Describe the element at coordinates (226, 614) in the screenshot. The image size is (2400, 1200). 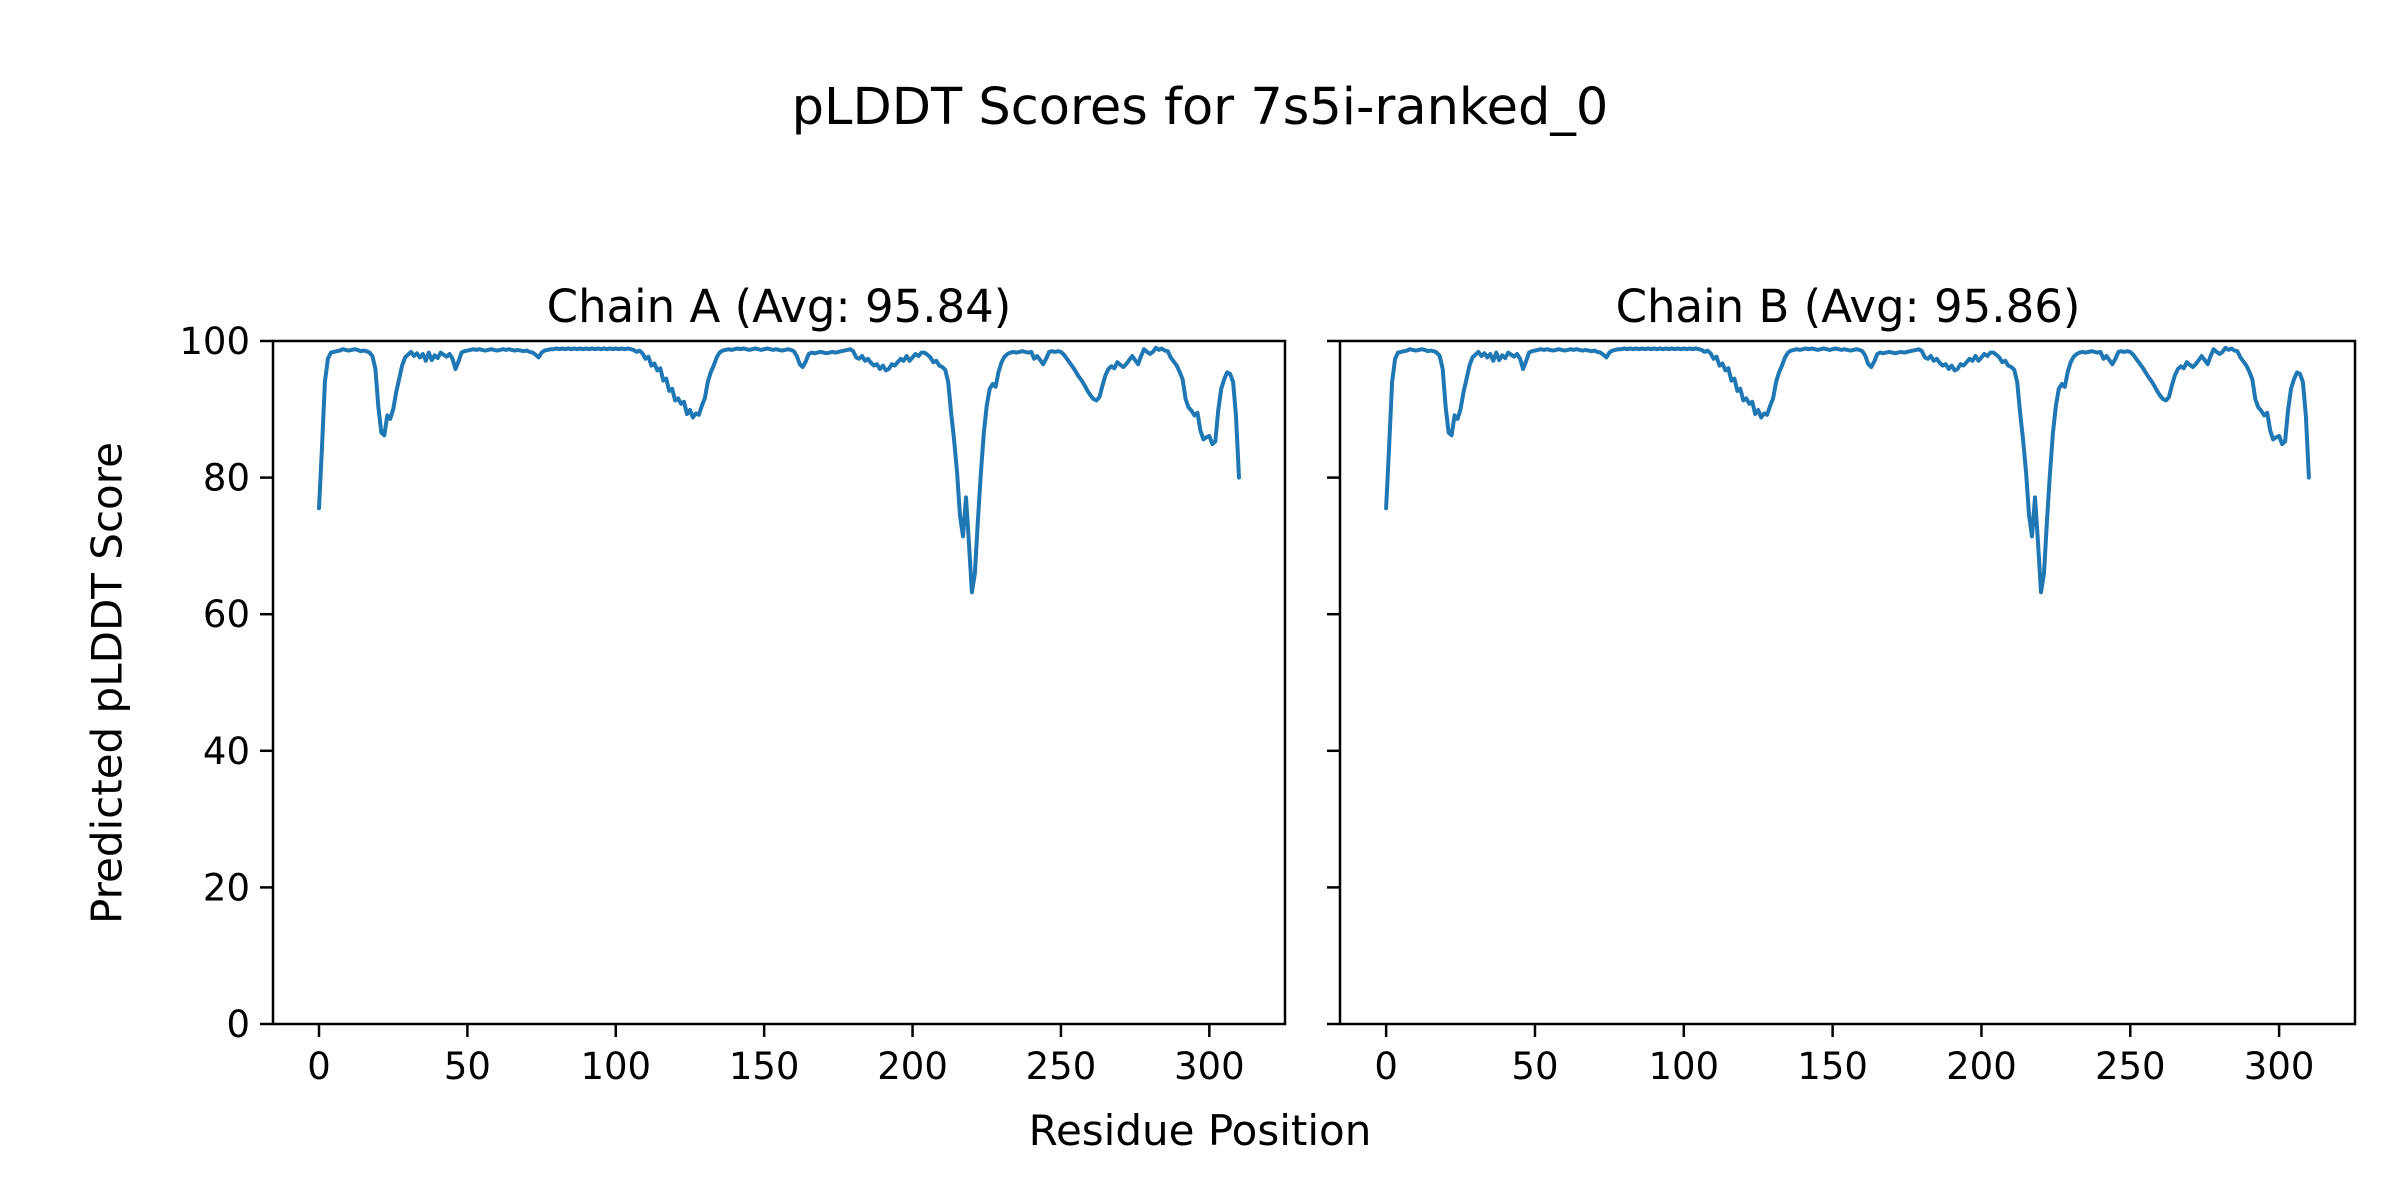
I see `y-tick-label: 60` at that location.